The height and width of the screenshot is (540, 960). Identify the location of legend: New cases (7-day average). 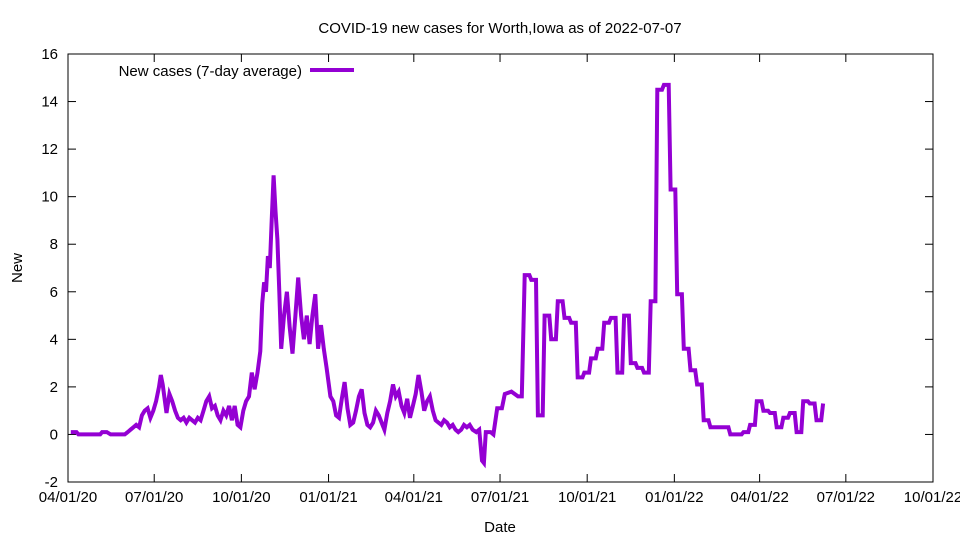
(236, 71).